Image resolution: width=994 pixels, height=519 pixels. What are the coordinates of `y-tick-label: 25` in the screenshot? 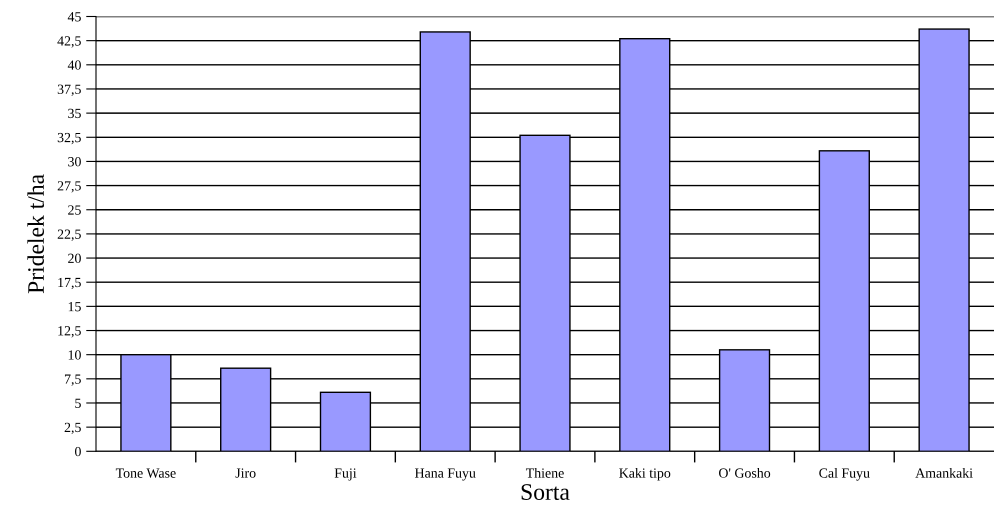 It's located at (74, 210).